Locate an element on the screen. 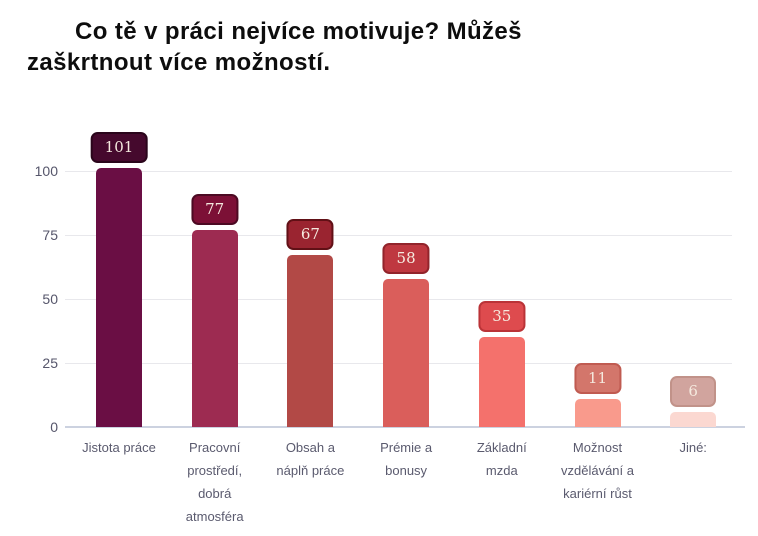  x-axis-category-label-5: Základní mzda is located at coordinates (501, 459).